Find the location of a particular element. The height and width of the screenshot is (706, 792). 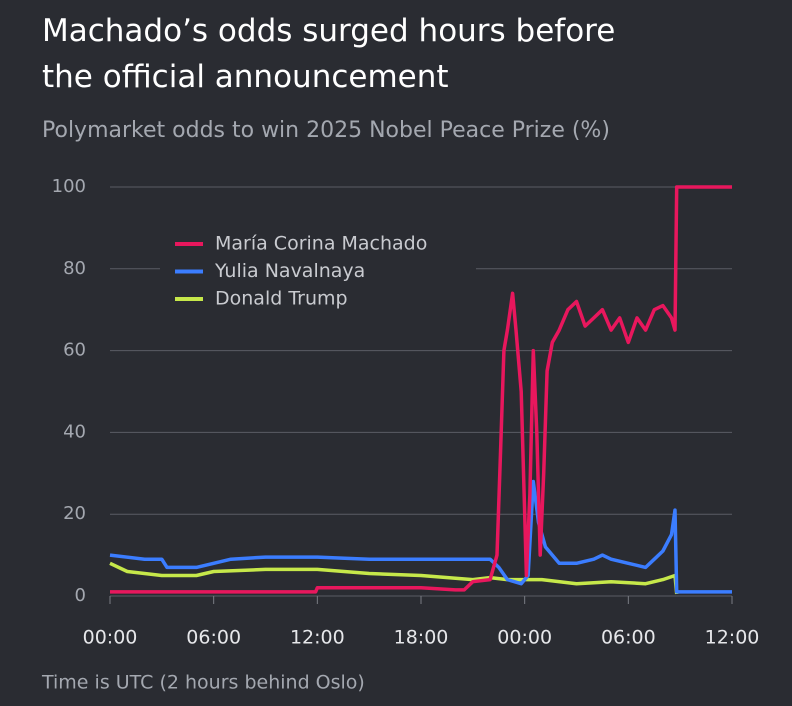

footnote: Time is UTC (2 hours behind Oslo) is located at coordinates (203, 683).